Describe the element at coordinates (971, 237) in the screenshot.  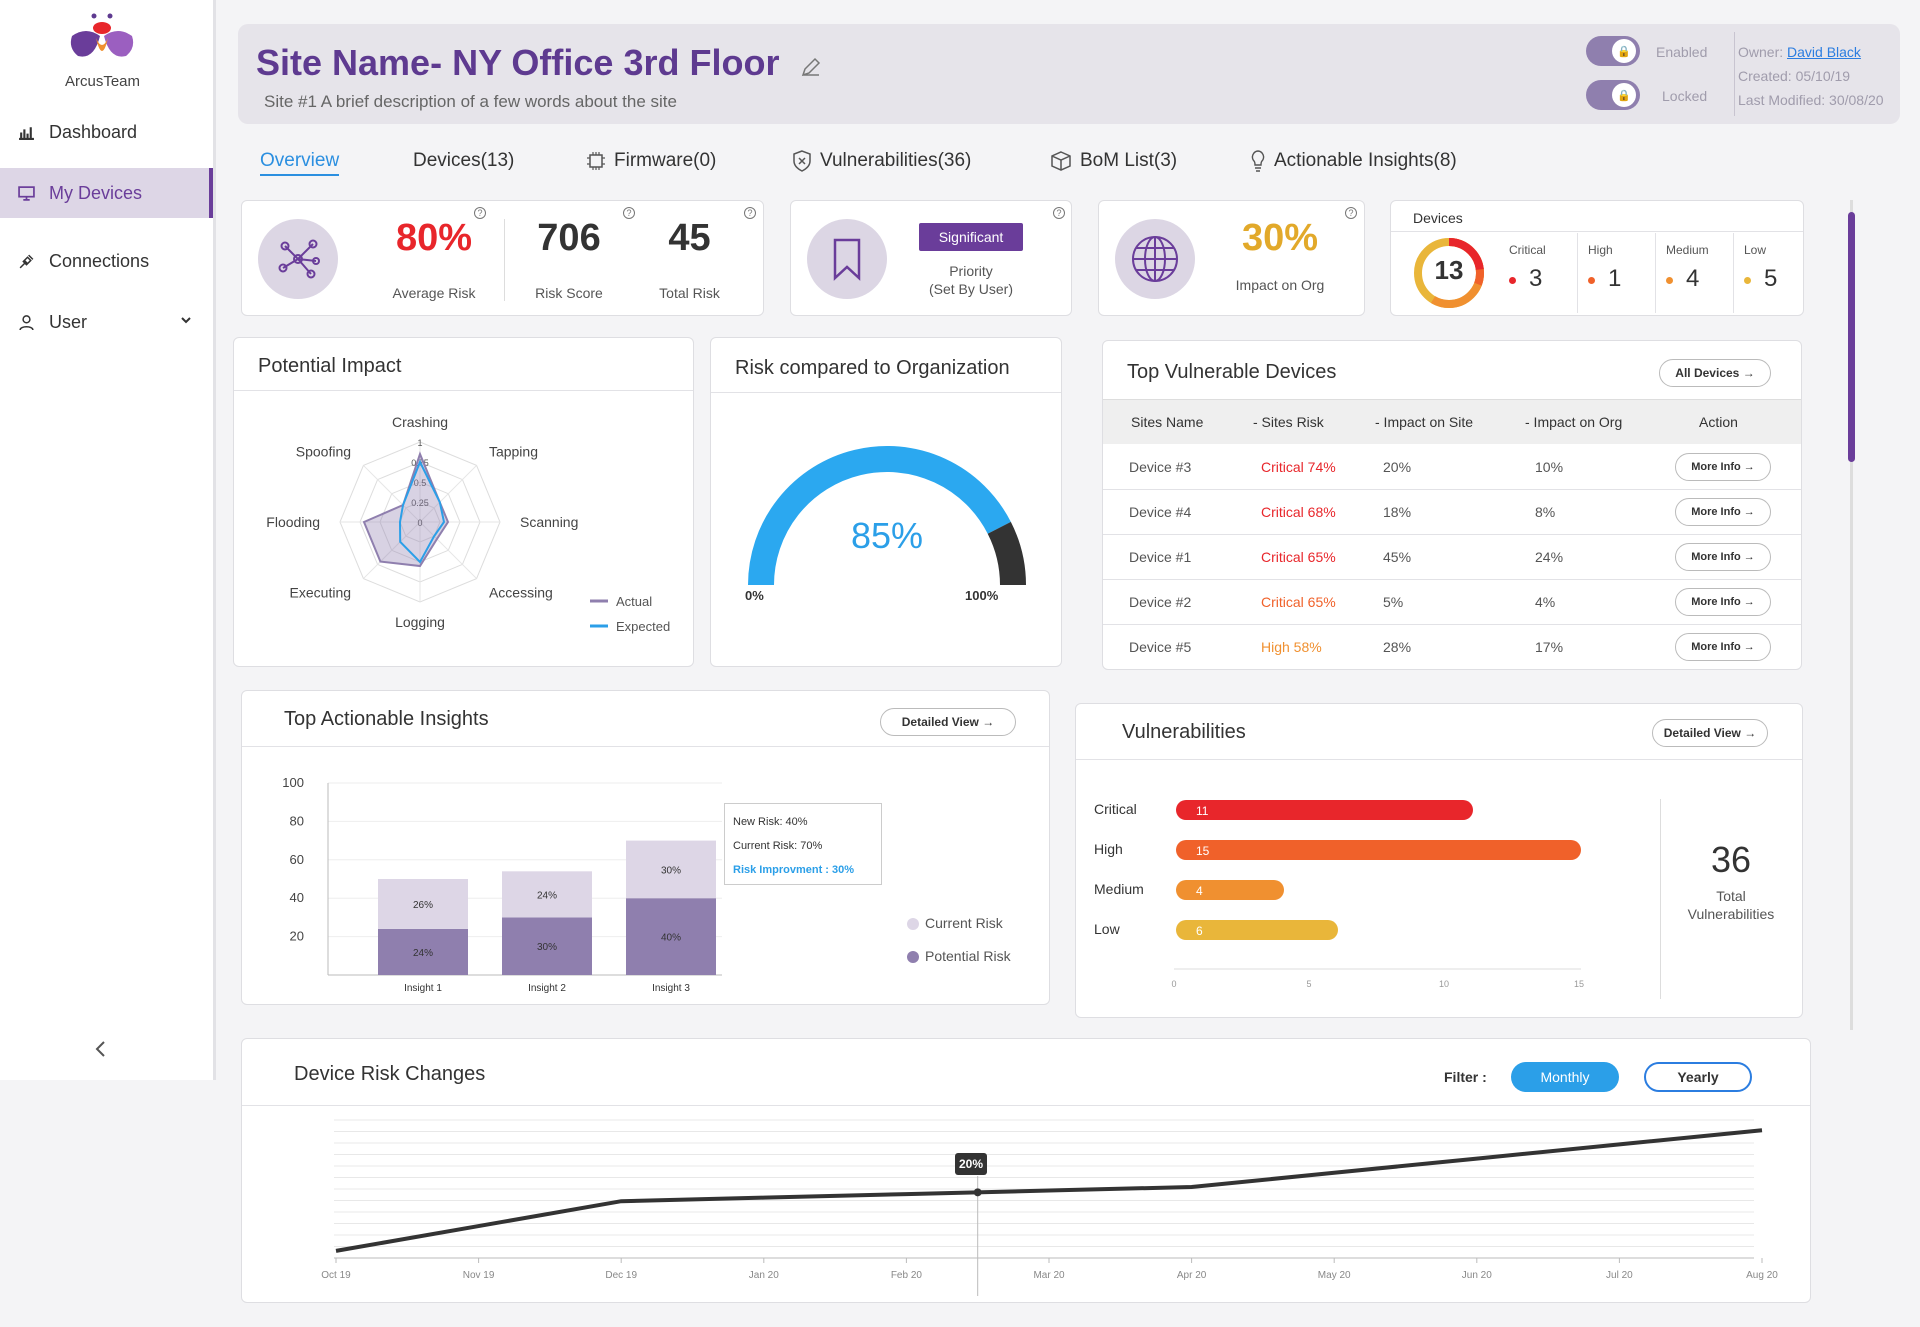
I see `priority-badge: Significant` at that location.